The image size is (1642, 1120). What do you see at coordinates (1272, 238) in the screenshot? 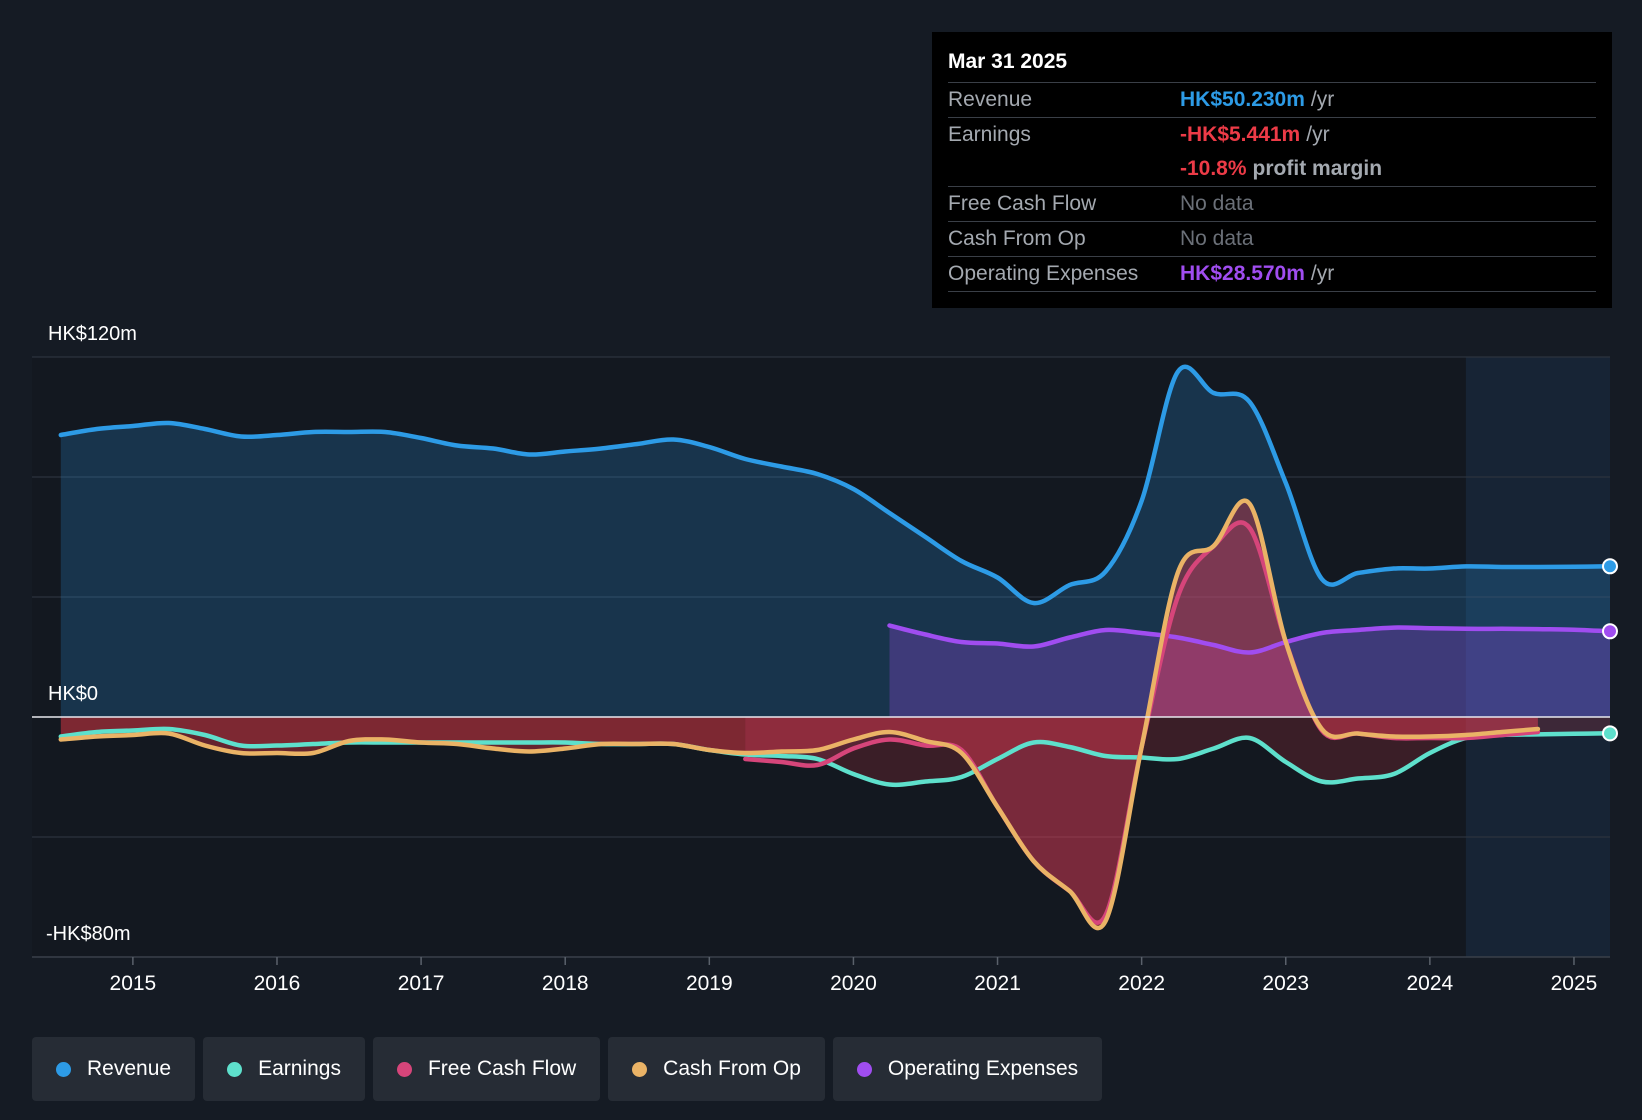
I see `tooltip-row-cash-from-op: Cash From Op No data` at bounding box center [1272, 238].